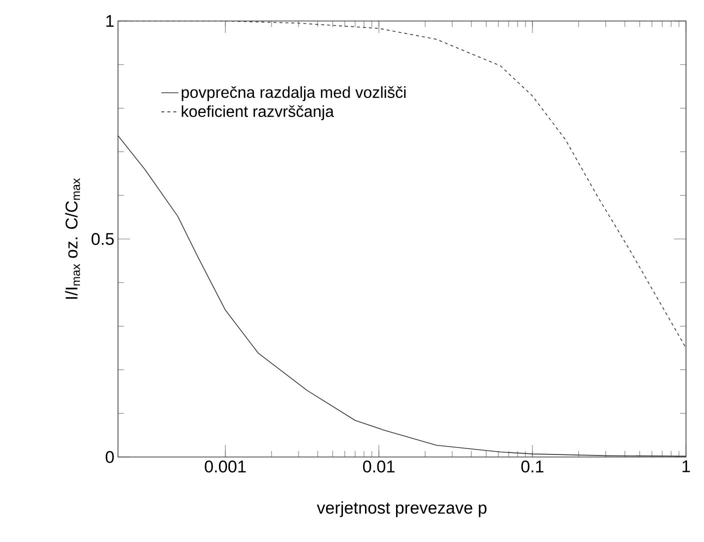 The height and width of the screenshot is (542, 704). I want to click on x-tick-label: 0.01, so click(379, 466).